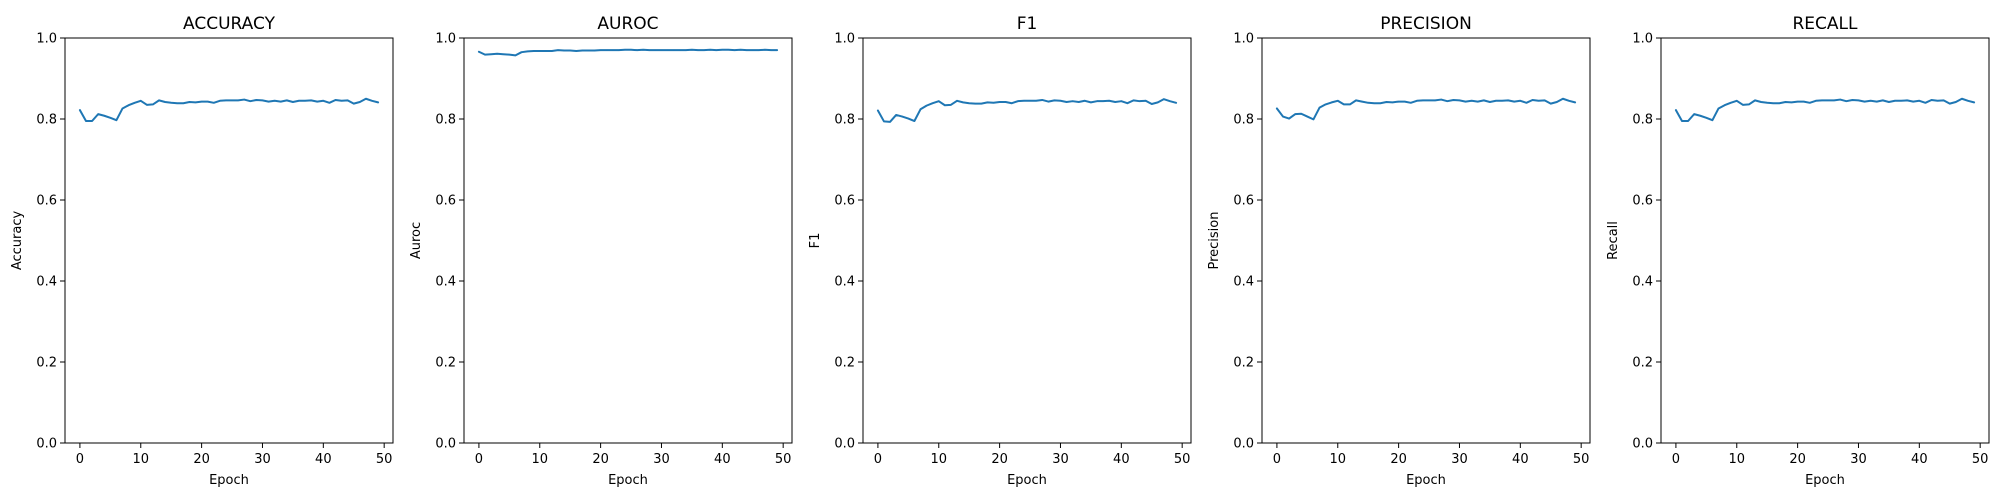 The width and height of the screenshot is (2000, 500). I want to click on y-axis-label: Accuracy, so click(17, 241).